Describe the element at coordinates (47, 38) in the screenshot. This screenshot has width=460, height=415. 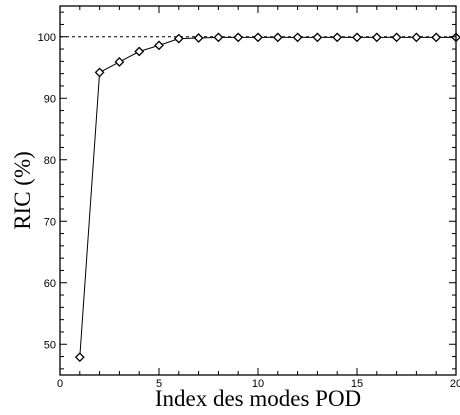
I see `y-tick-label: 100` at that location.